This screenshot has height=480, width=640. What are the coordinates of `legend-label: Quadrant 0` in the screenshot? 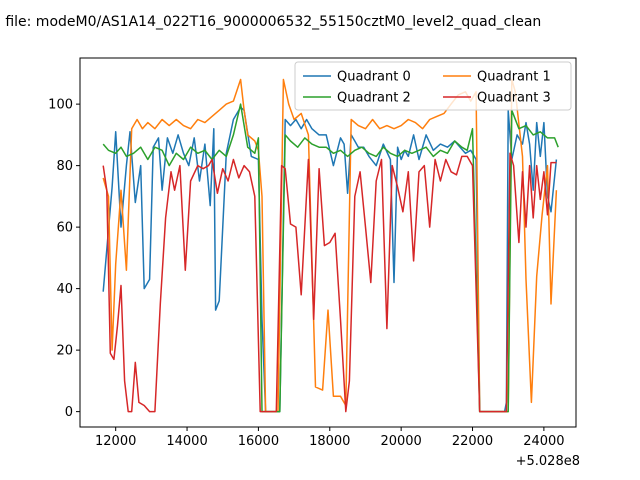 It's located at (374, 77).